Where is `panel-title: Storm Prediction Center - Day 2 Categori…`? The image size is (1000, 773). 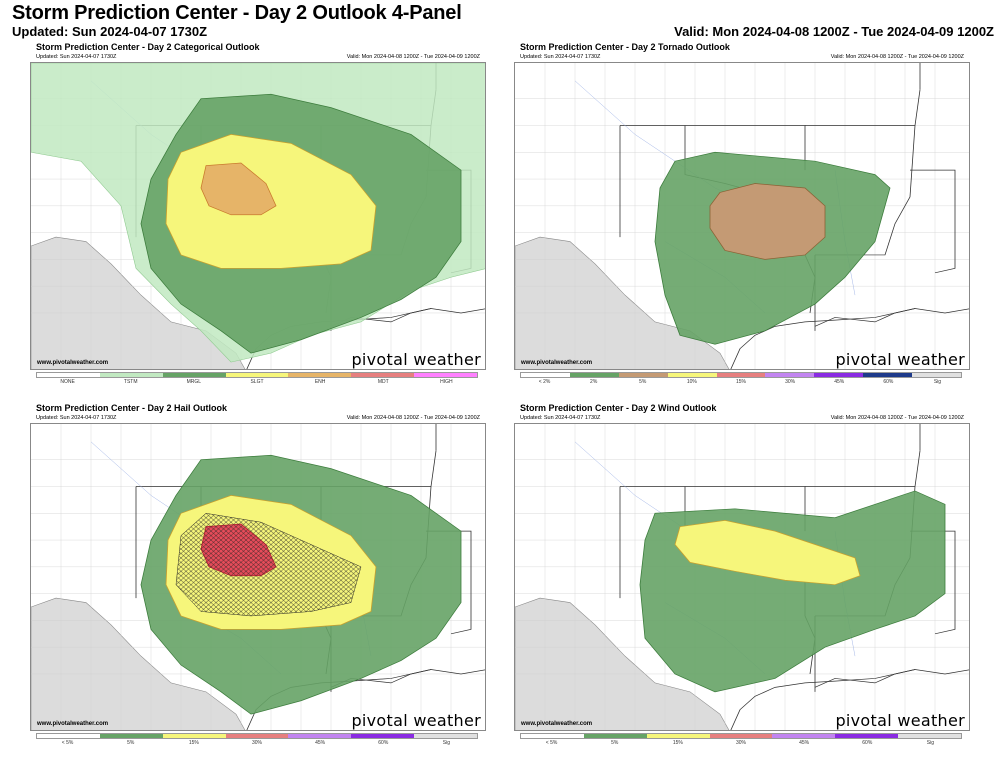
panel-title: Storm Prediction Center - Day 2 Categori… is located at coordinates (148, 47).